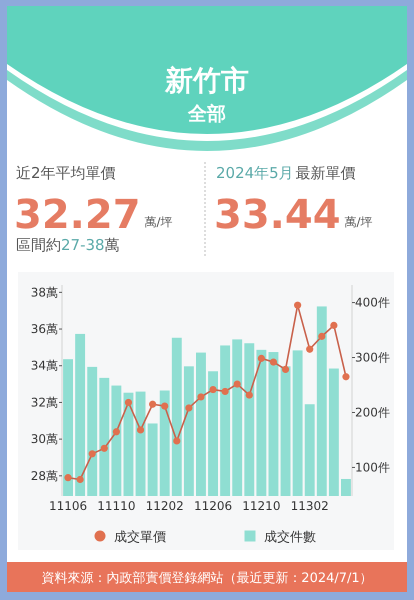 This screenshot has height=600, width=414. What do you see at coordinates (213, 506) in the screenshot?
I see `x-tick-label: 11206` at bounding box center [213, 506].